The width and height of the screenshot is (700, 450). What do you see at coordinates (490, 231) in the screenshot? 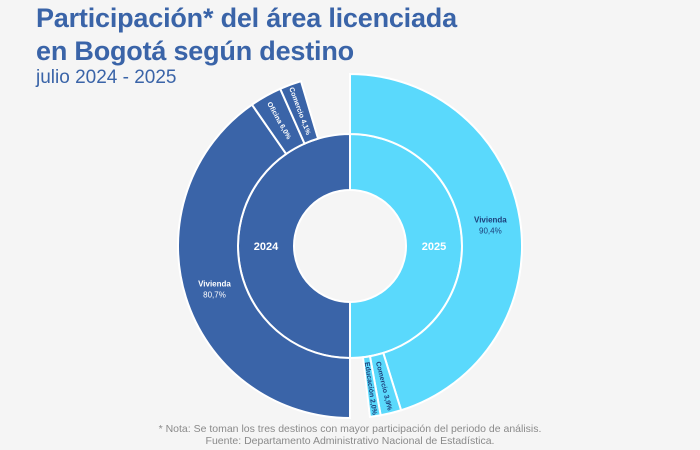
I see `segment-value-2025-vivienda: 90,4%` at bounding box center [490, 231].